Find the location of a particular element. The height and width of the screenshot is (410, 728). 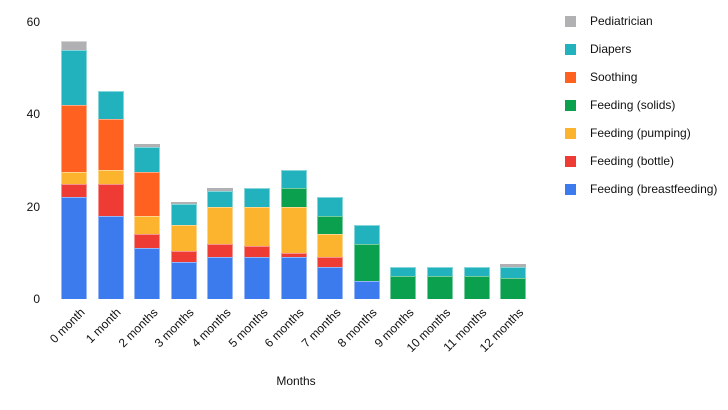

bar-9-months is located at coordinates (403, 282).